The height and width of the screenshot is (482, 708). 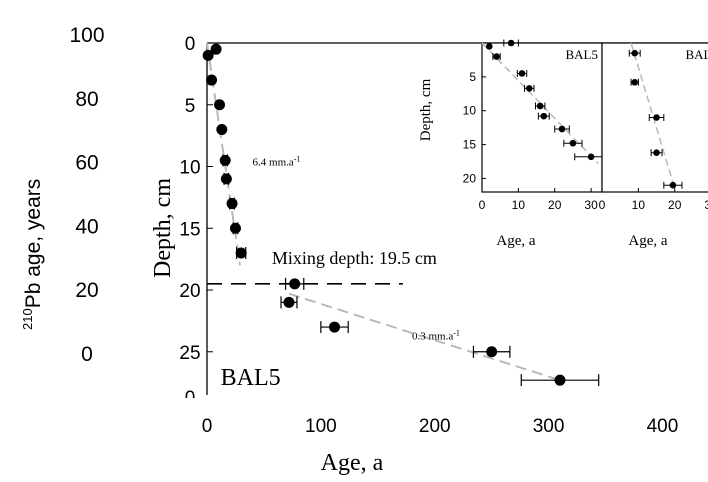 I want to click on main-x-tick-label: 300, so click(x=549, y=426).